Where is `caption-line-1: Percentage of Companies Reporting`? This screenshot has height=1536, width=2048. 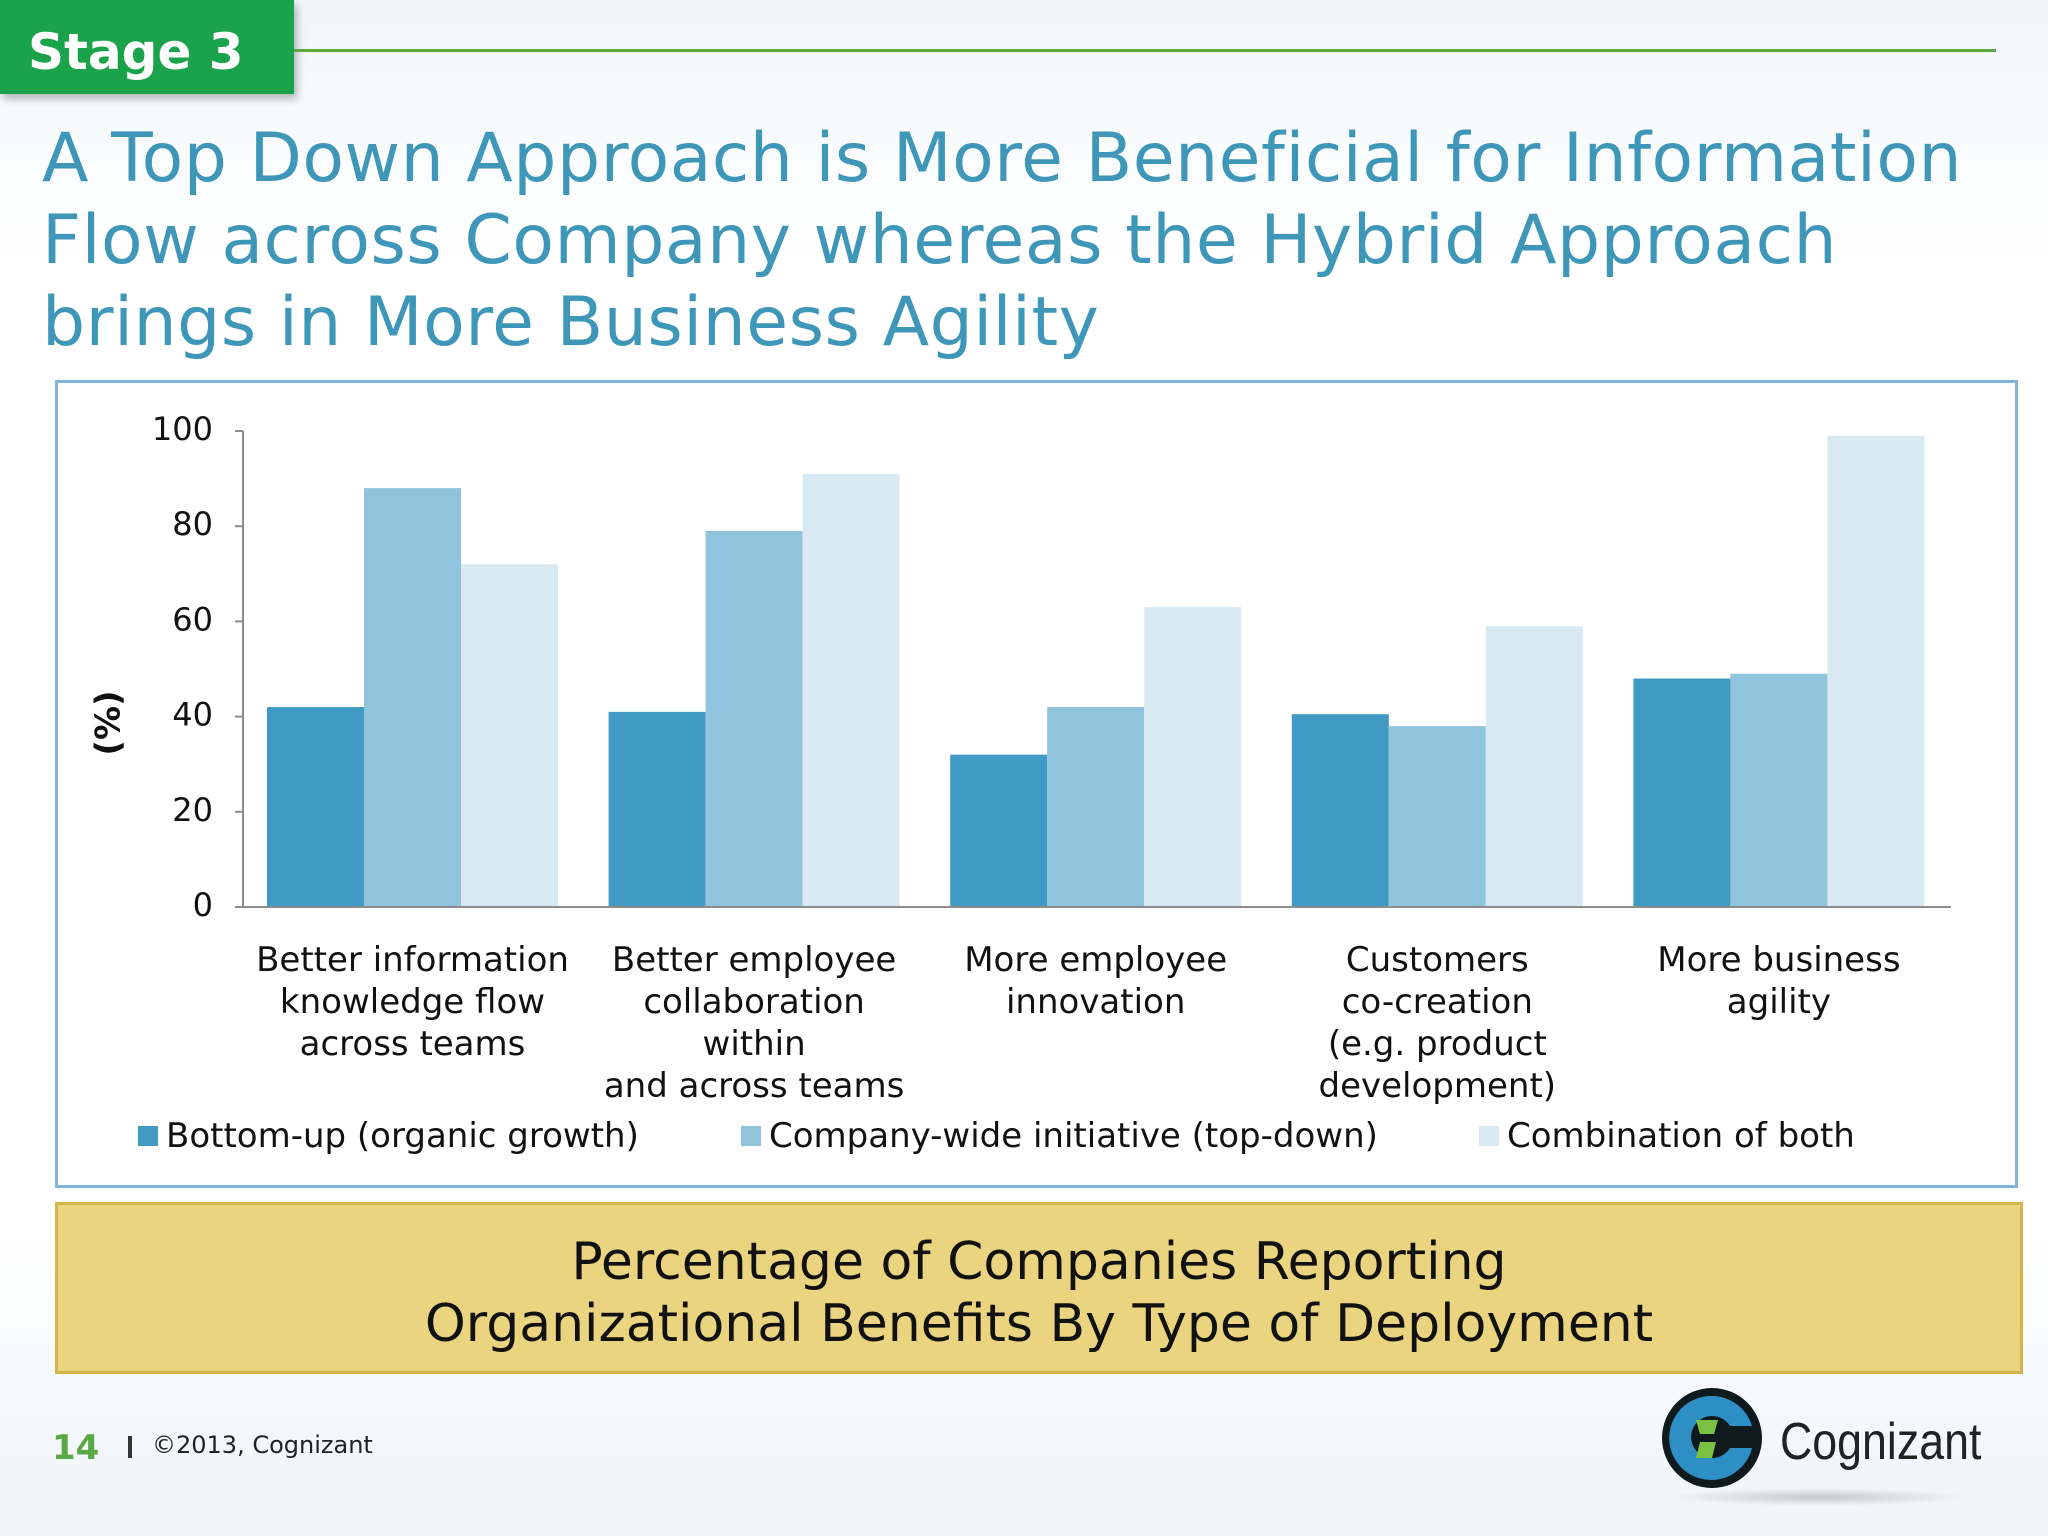 caption-line-1: Percentage of Companies Reporting is located at coordinates (1039, 1262).